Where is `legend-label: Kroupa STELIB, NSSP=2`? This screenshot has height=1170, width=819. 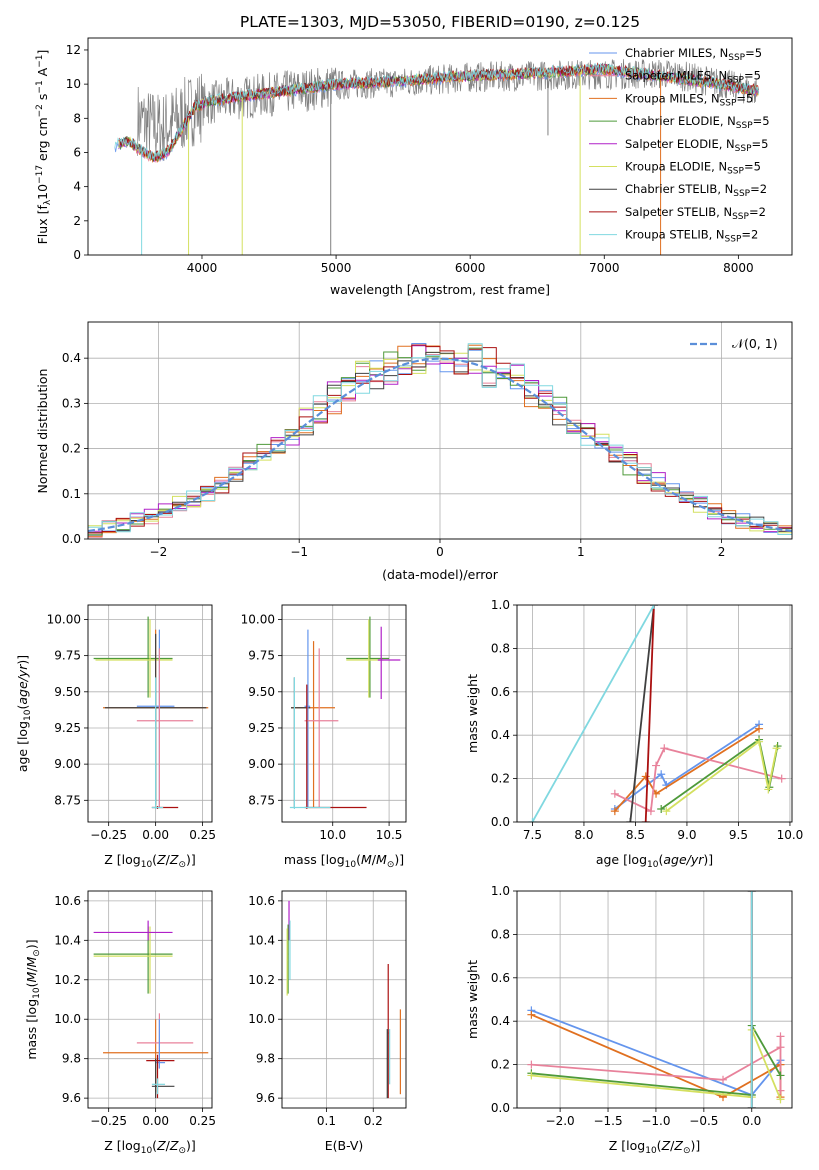 legend-label: Kroupa STELIB, NSSP=2 is located at coordinates (691, 236).